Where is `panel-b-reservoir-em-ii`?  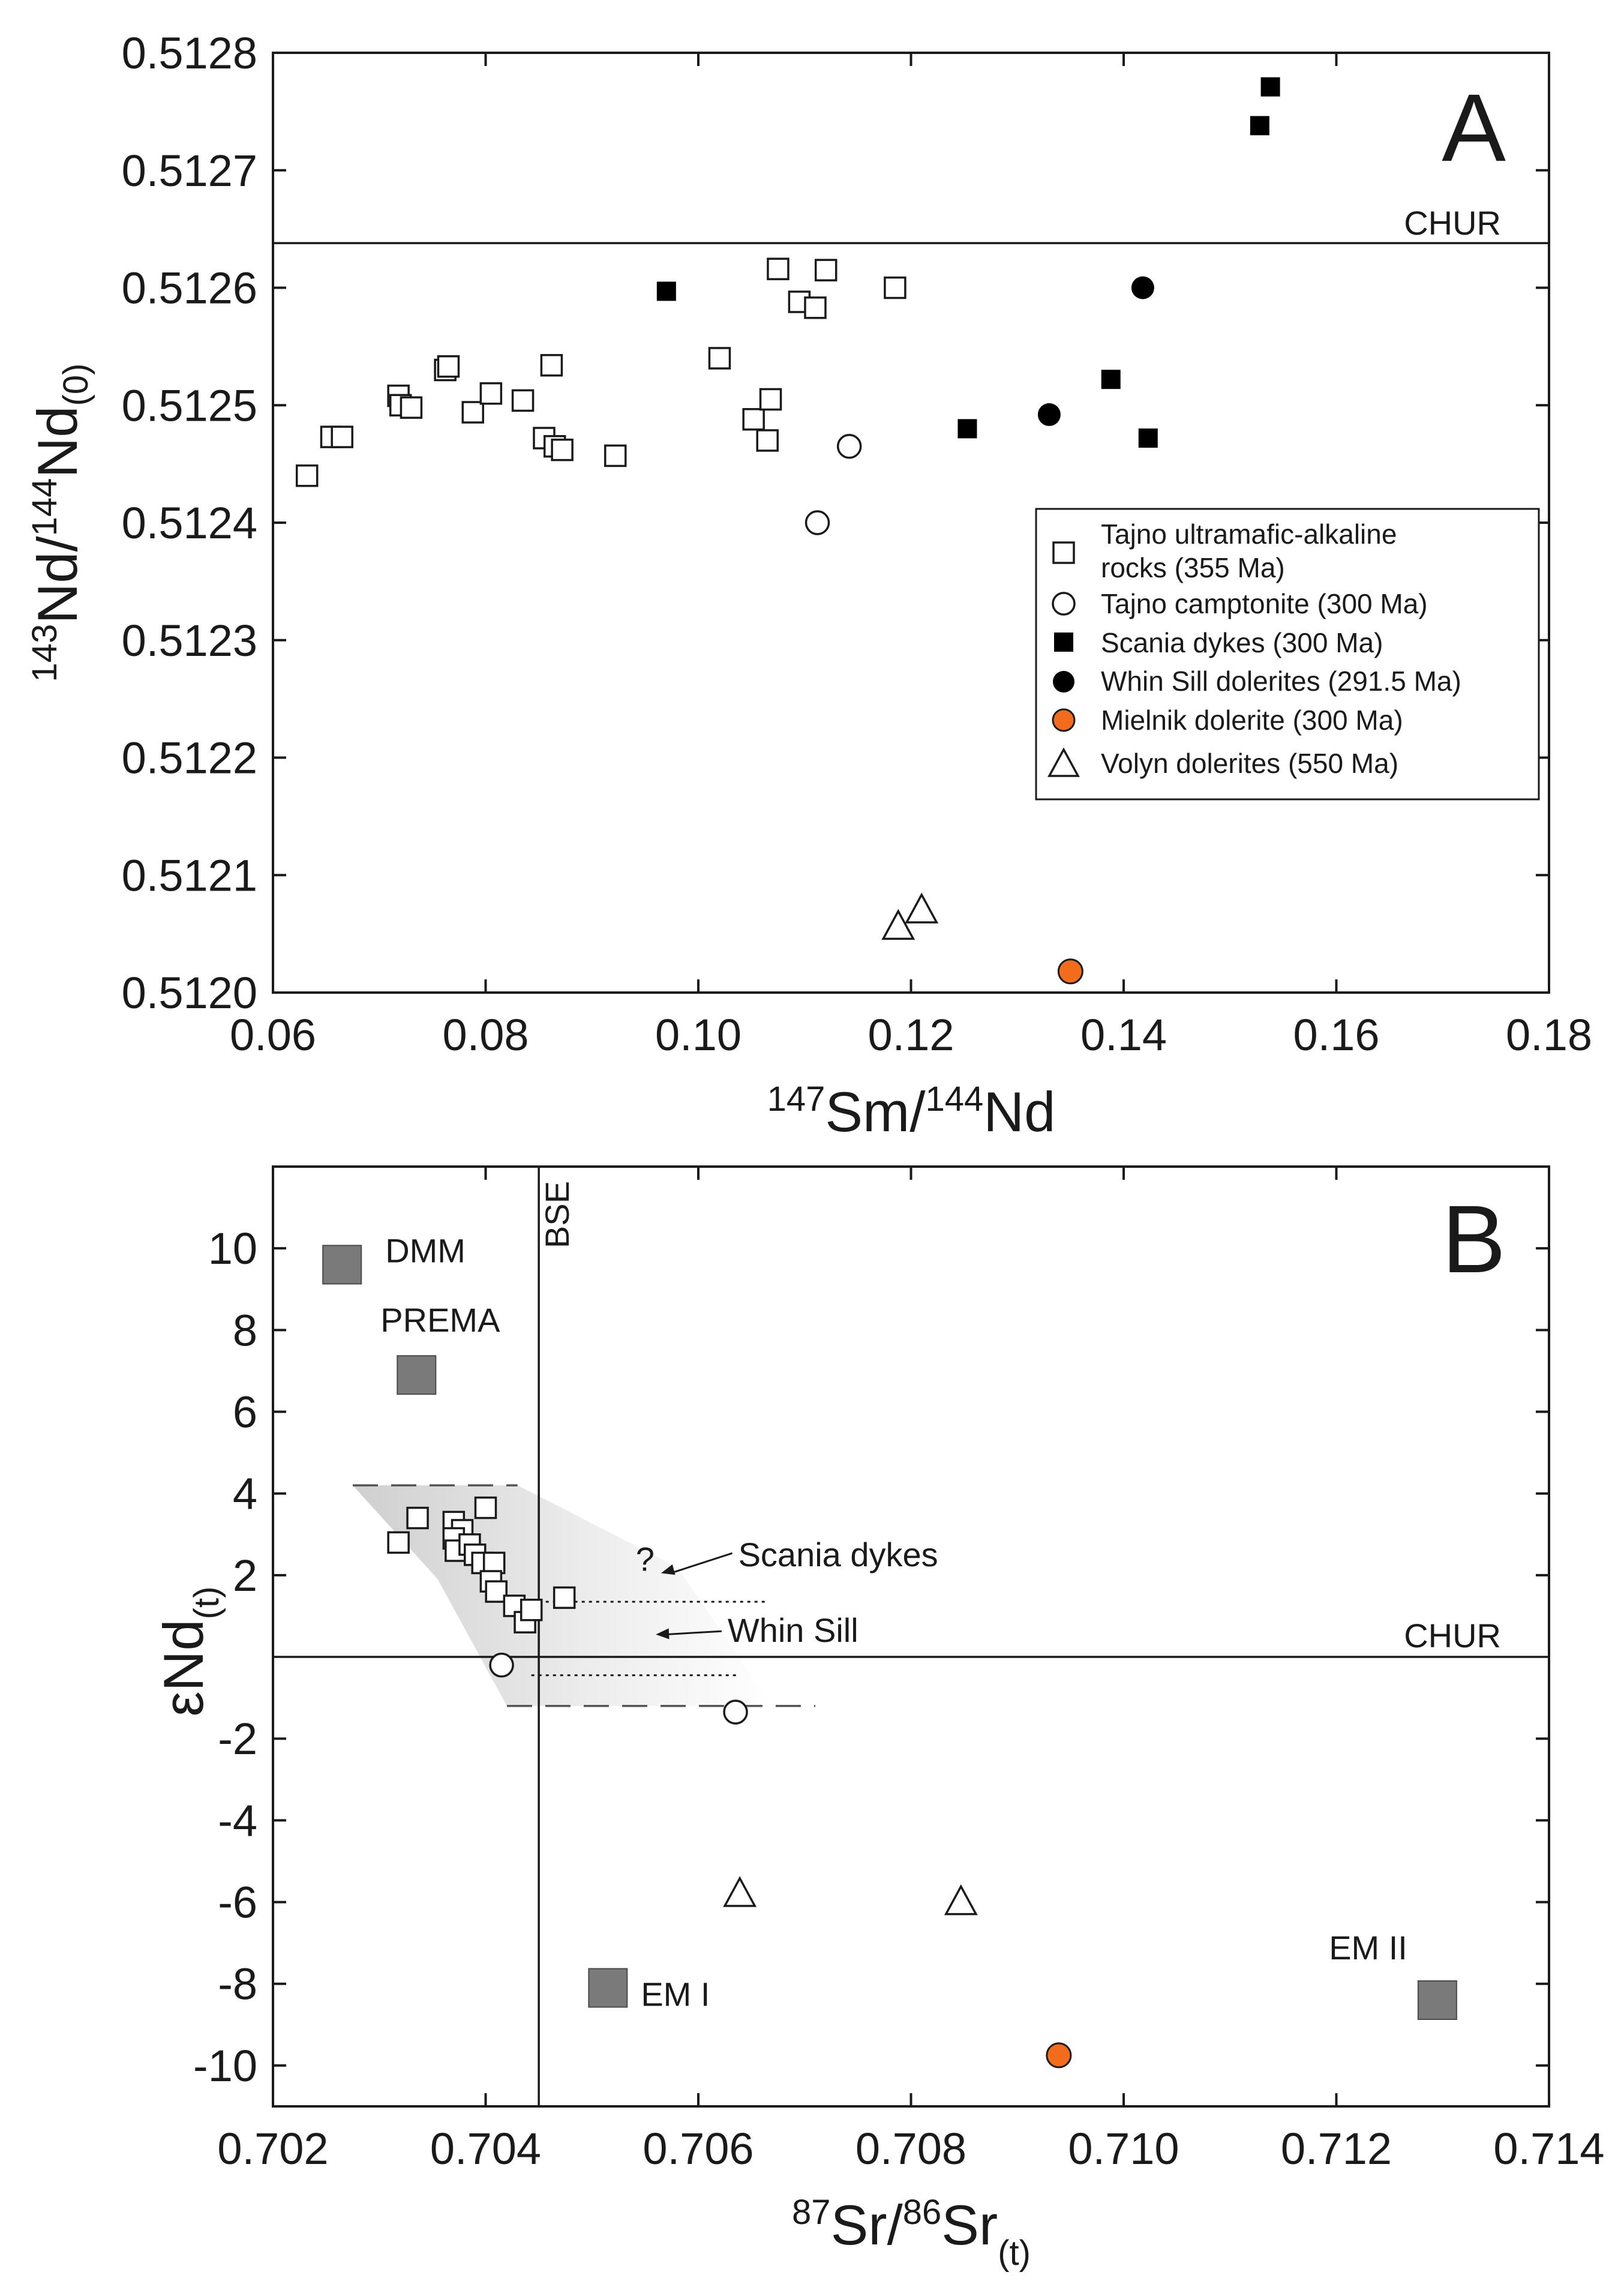 panel-b-reservoir-em-ii is located at coordinates (1437, 2000).